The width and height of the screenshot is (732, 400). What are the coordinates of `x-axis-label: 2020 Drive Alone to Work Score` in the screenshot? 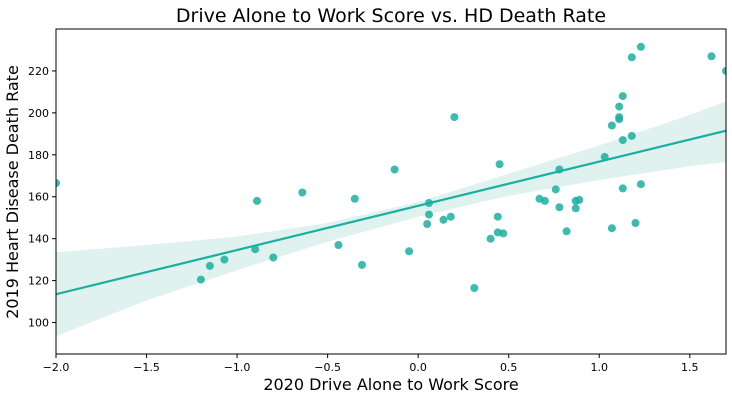 It's located at (390, 384).